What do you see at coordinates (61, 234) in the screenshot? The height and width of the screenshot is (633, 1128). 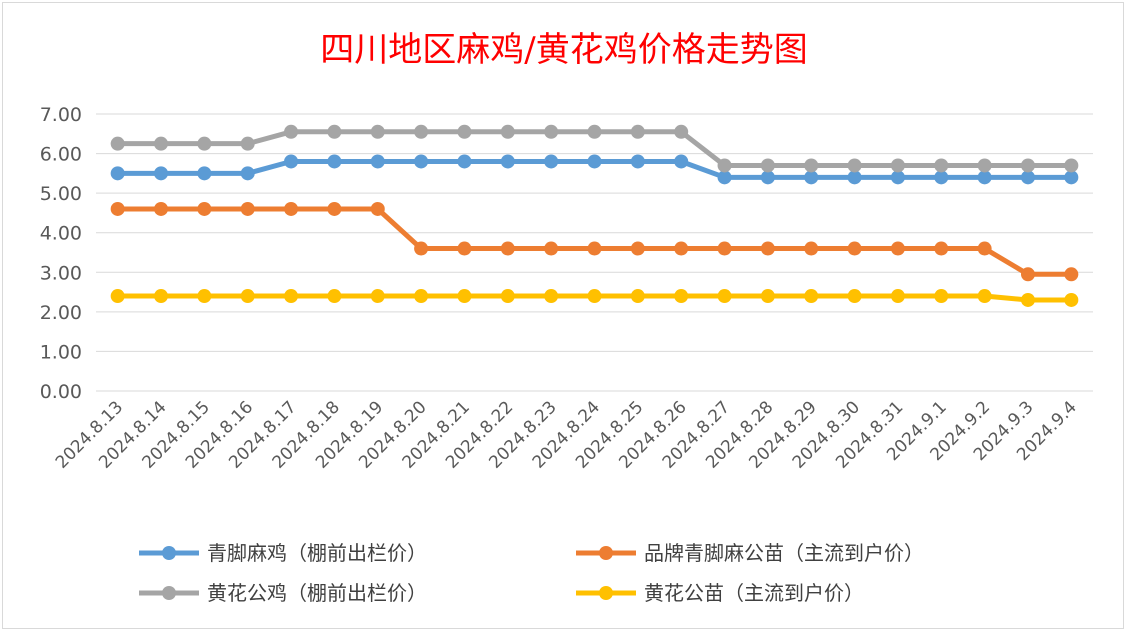 I see `y-tick-label: 4.00` at bounding box center [61, 234].